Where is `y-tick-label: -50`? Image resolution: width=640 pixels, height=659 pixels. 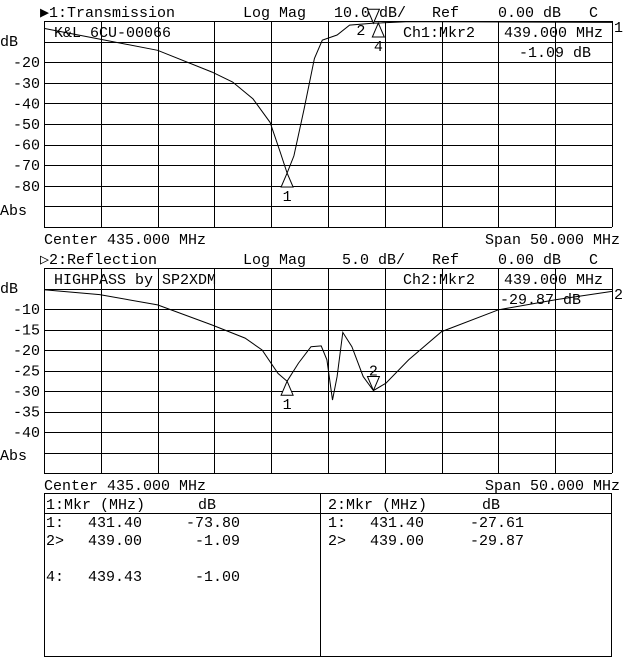
y-tick-label: -50 is located at coordinates (26, 125).